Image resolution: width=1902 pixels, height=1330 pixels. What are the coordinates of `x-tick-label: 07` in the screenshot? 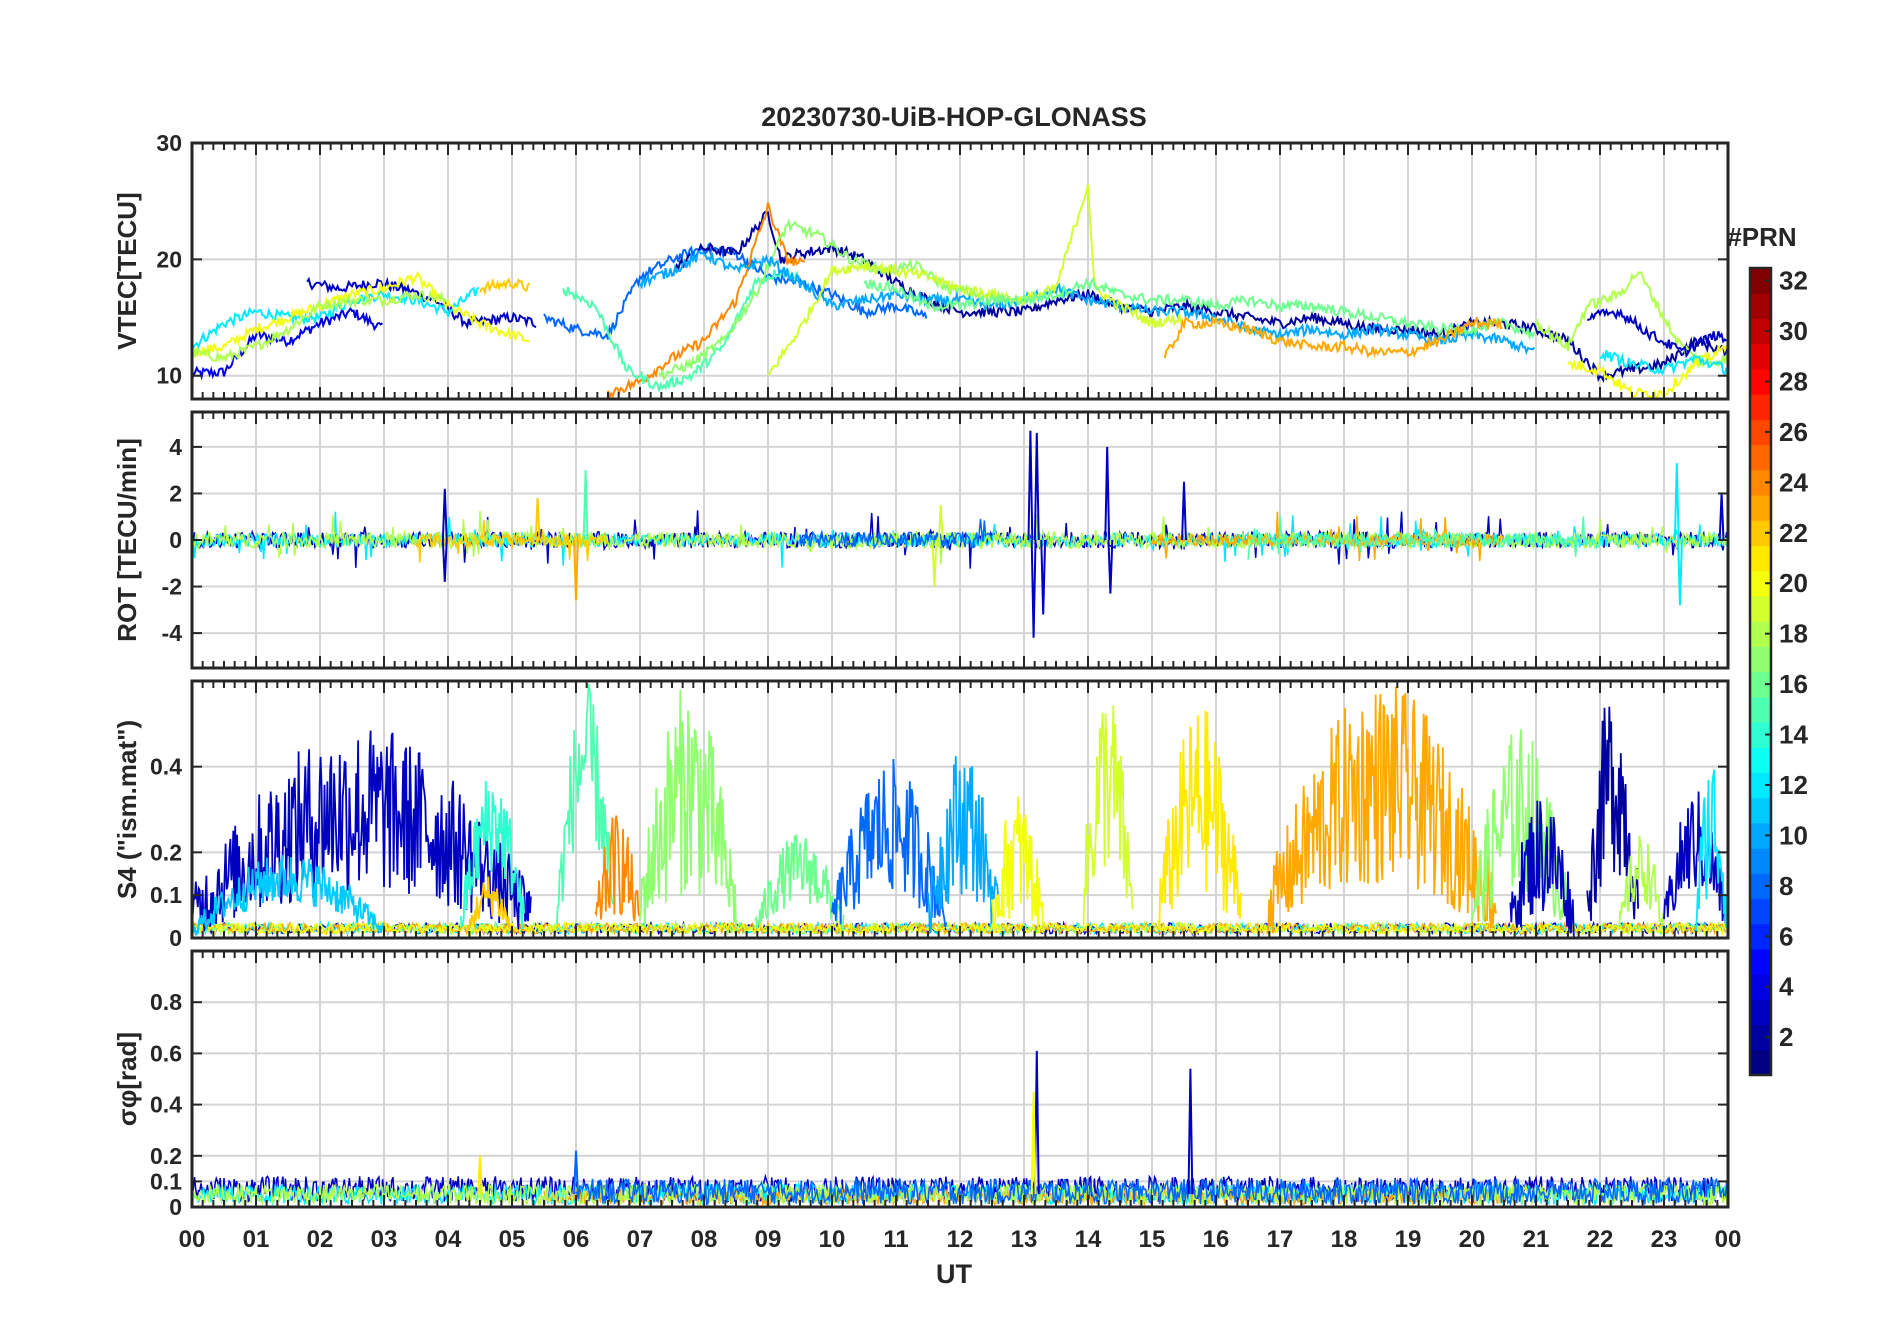 It's located at (640, 1239).